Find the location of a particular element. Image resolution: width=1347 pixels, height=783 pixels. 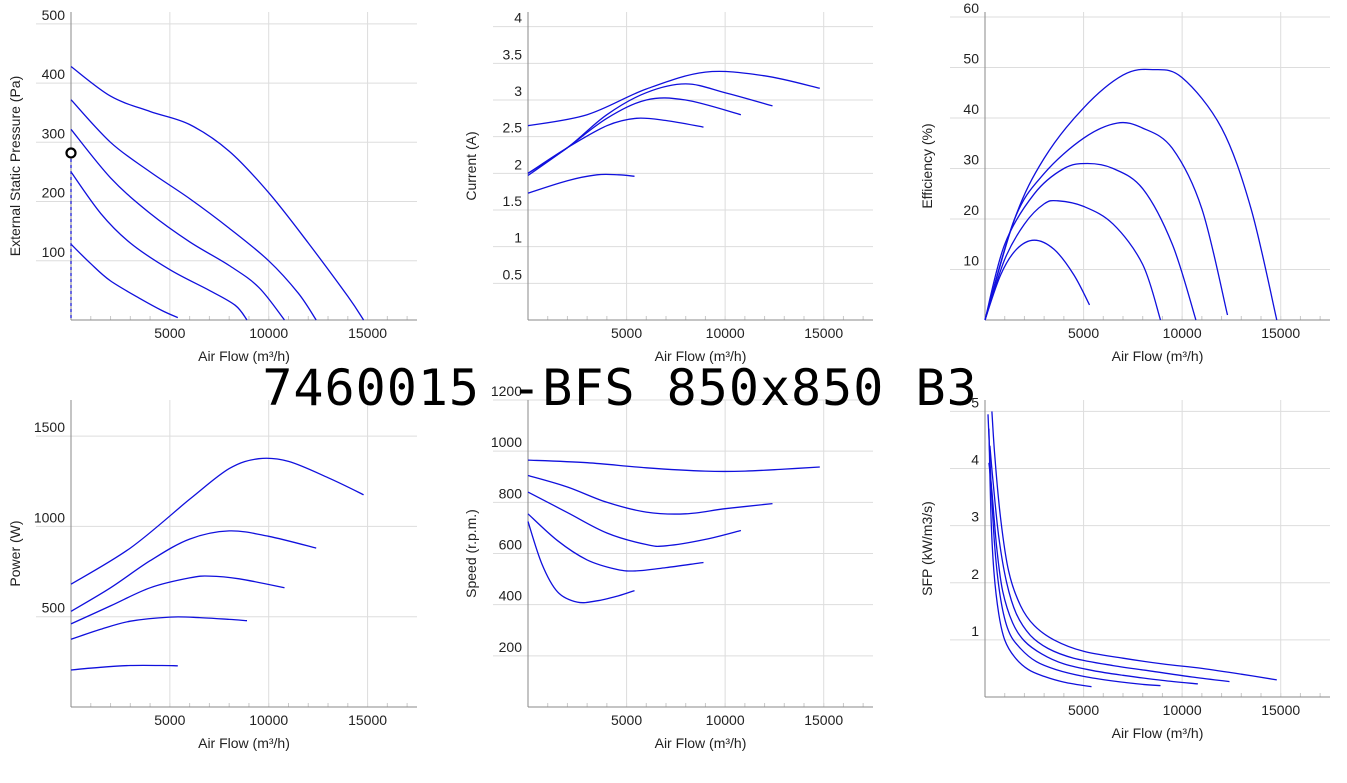

y-axis-title: SFP (kW/m3/s) is located at coordinates (927, 548).